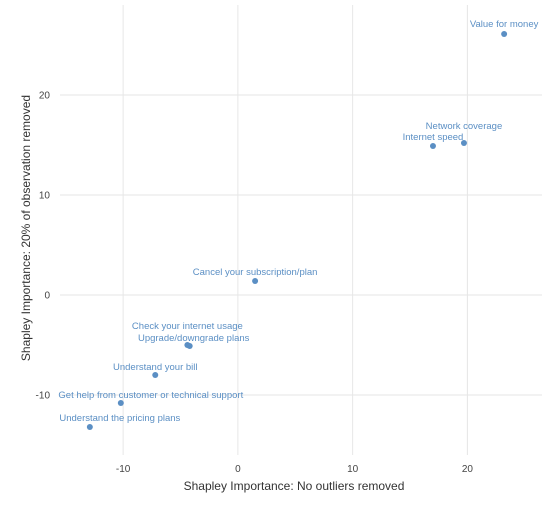  Describe the element at coordinates (43, 246) in the screenshot. I see `y-tick-labels: -10 0 10 20` at that location.